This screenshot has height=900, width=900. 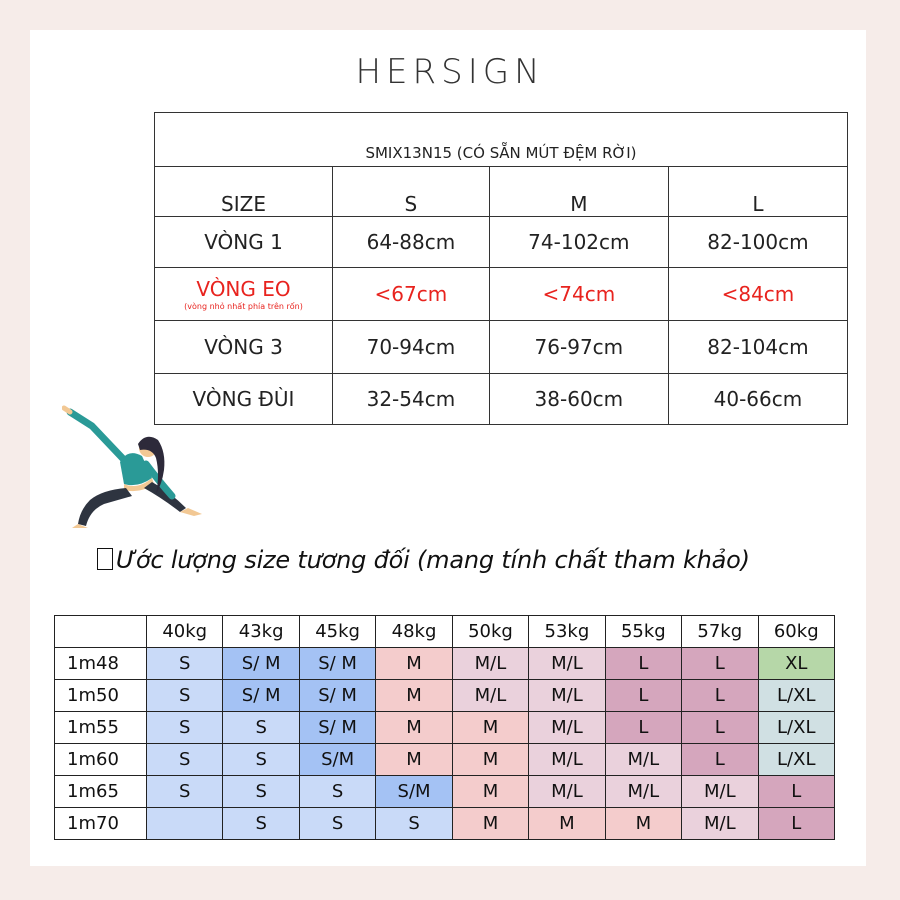 What do you see at coordinates (184, 631) in the screenshot?
I see `weight-header-cell: 40kg` at bounding box center [184, 631].